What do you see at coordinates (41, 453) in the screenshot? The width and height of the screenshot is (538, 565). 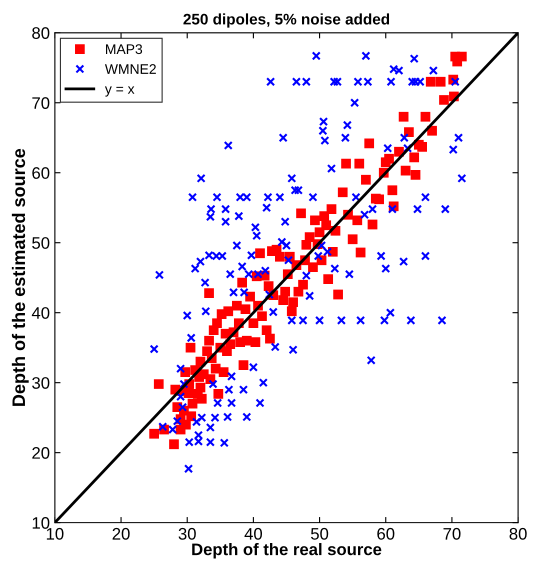 I see `y-tick-label: 20` at bounding box center [41, 453].